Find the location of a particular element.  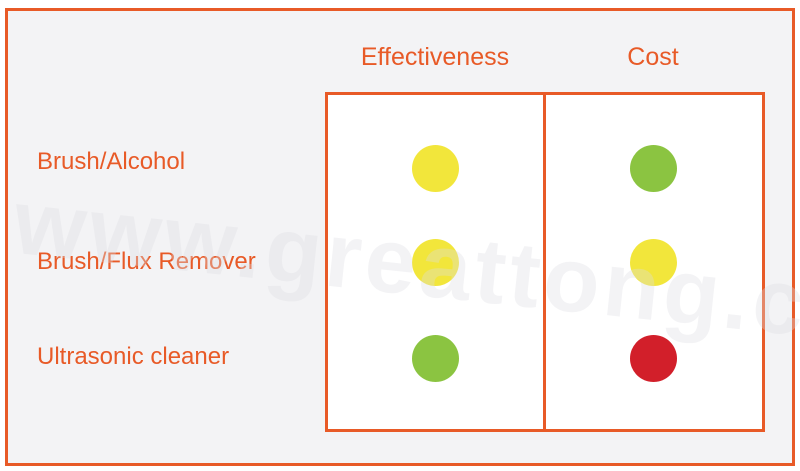

row-label: Brush/Flux Remover is located at coordinates (146, 261).